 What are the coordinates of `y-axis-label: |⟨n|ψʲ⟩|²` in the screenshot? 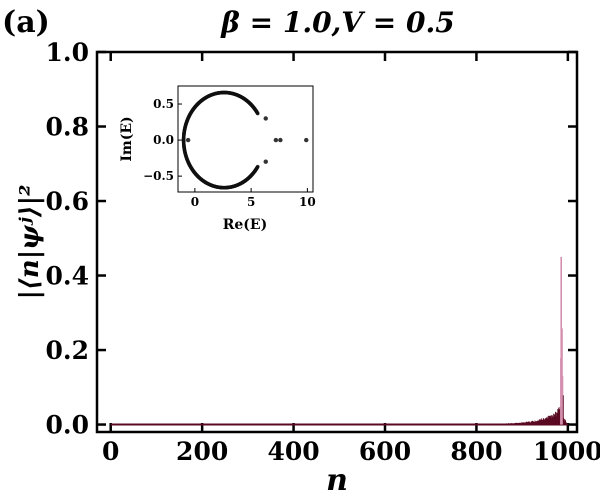 It's located at (30, 241).